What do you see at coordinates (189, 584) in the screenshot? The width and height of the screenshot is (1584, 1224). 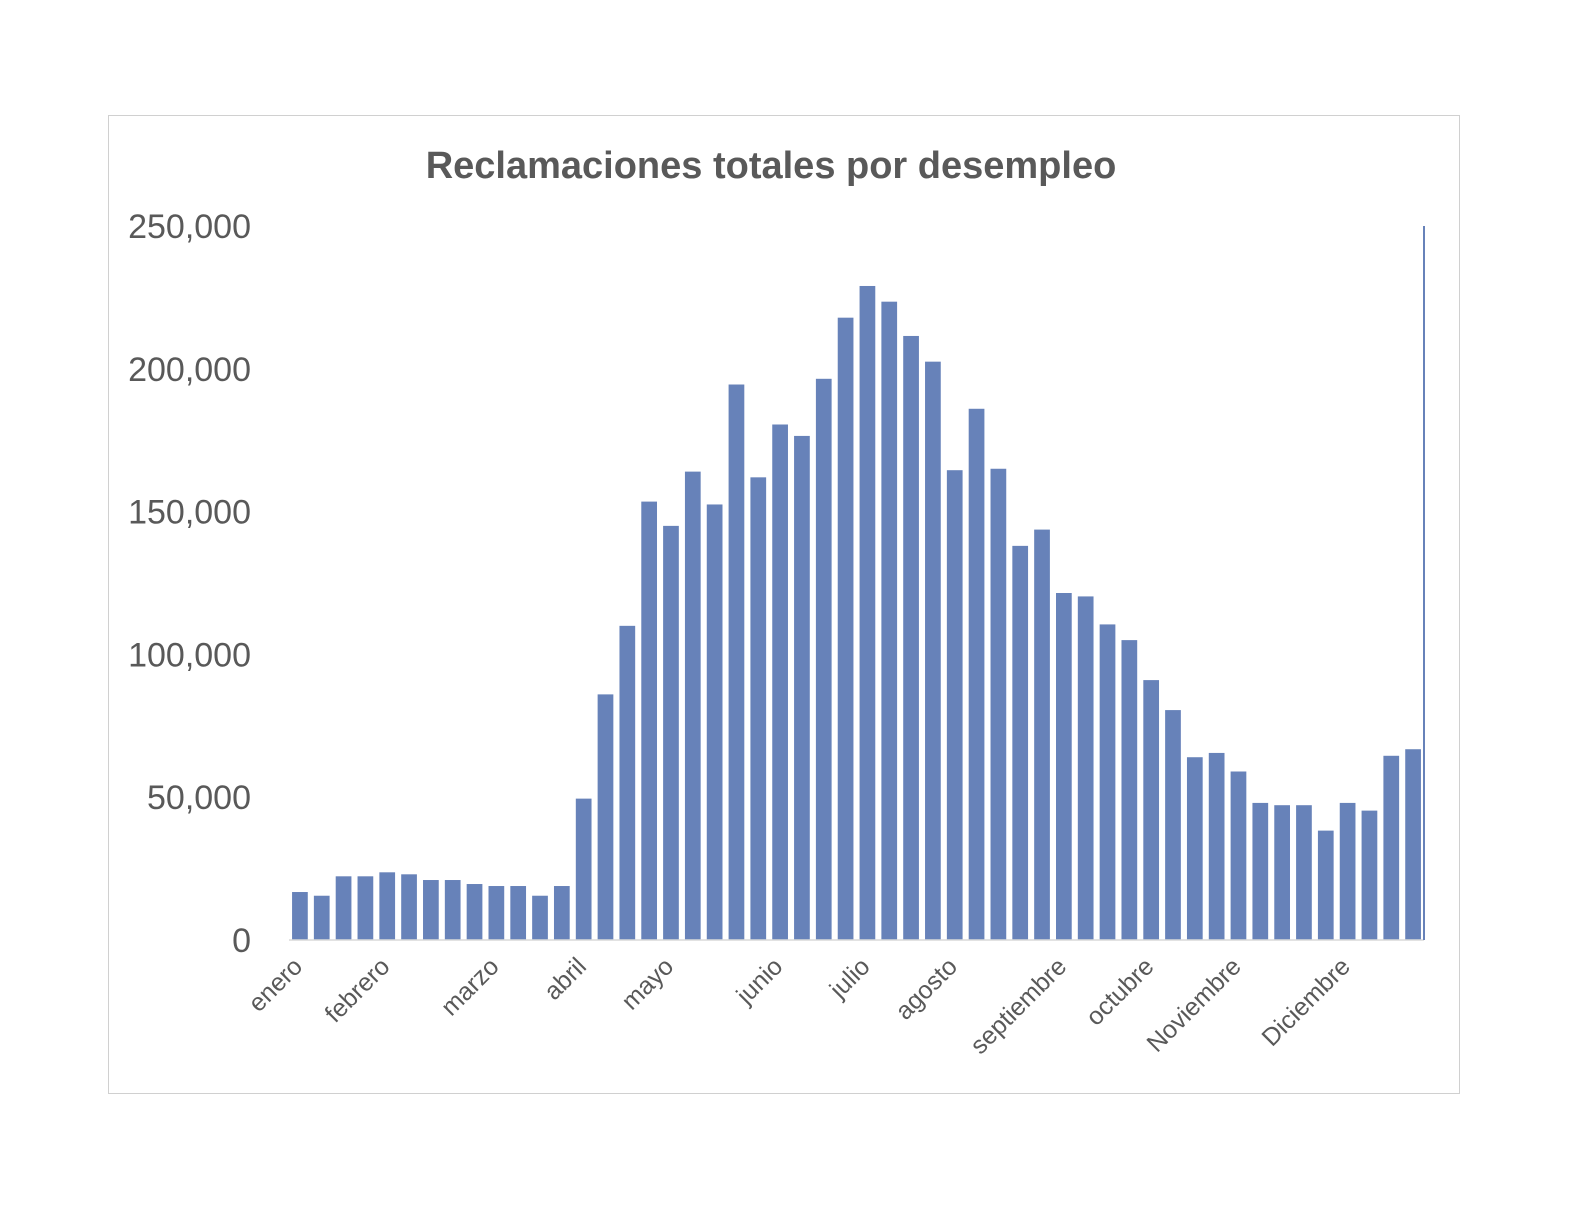 I see `y-axis-ticks: 0 50,000 100,000 150,000 200,000 250,000` at bounding box center [189, 584].